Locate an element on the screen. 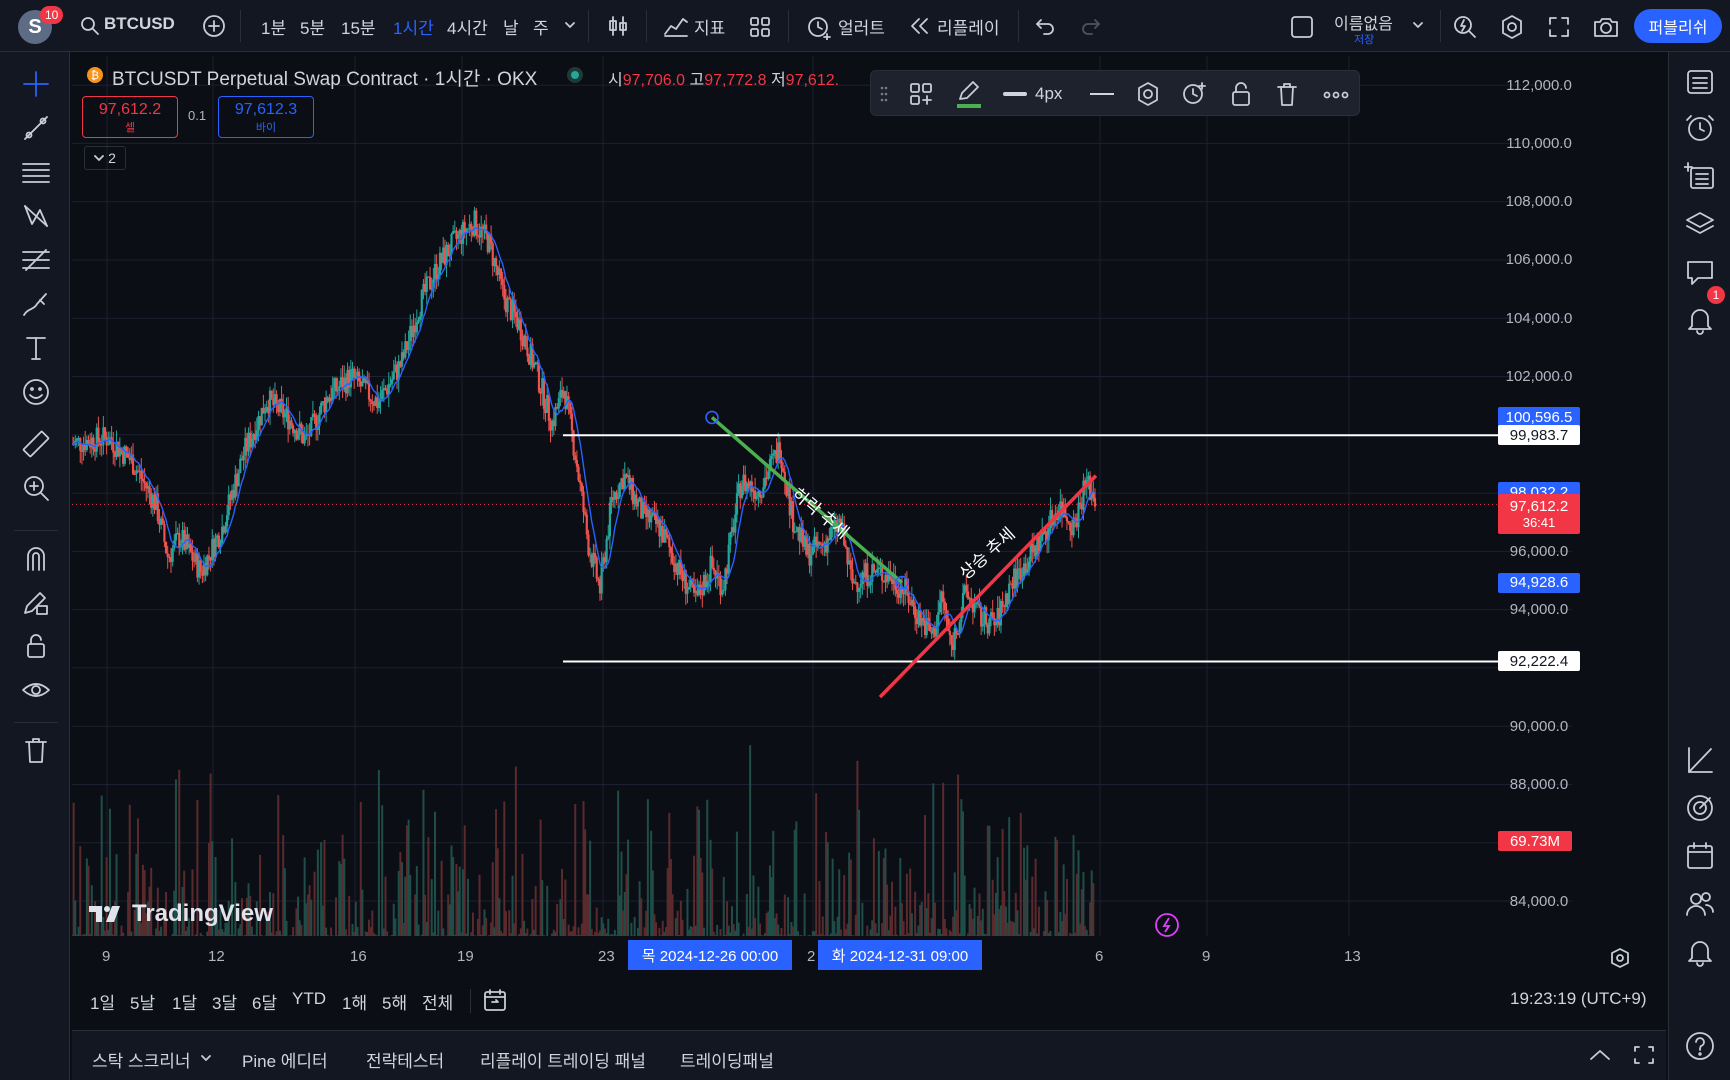  alert-add-icon is located at coordinates (1194, 94).